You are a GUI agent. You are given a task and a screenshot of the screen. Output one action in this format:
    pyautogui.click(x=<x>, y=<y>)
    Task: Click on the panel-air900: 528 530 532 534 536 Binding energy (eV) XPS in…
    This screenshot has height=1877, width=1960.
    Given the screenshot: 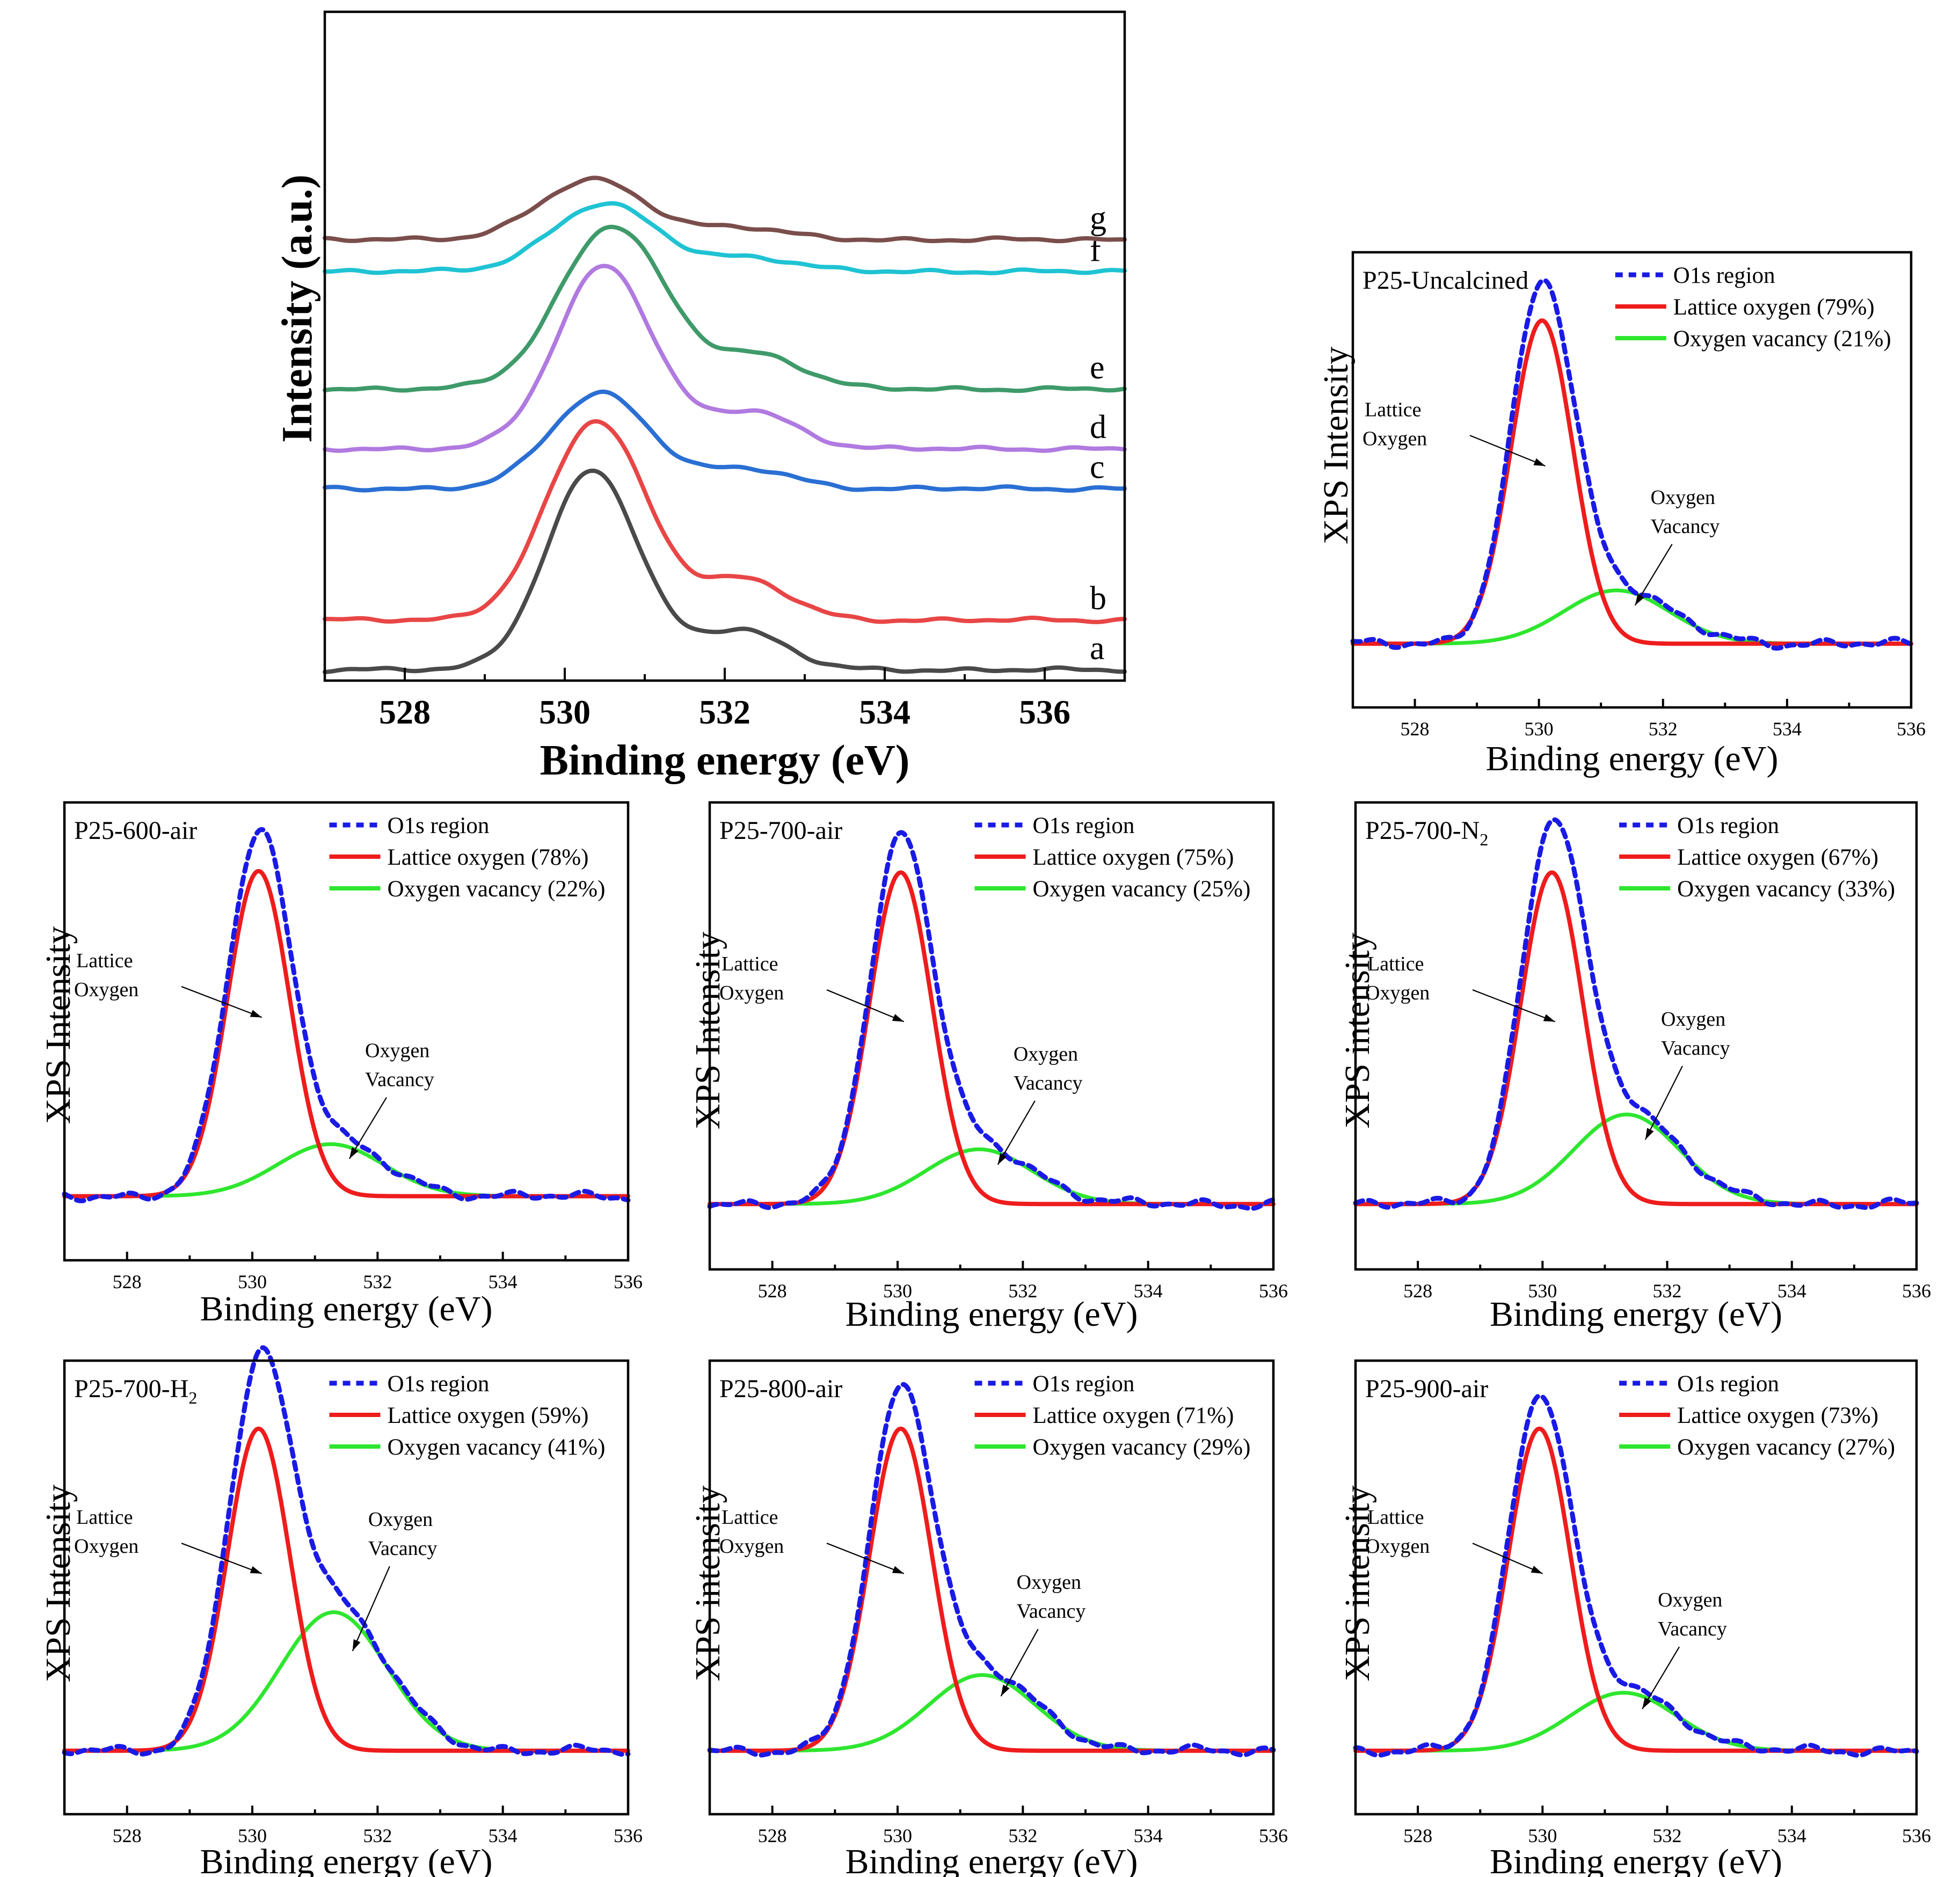 What is the action you would take?
    pyautogui.click(x=1635, y=1618)
    